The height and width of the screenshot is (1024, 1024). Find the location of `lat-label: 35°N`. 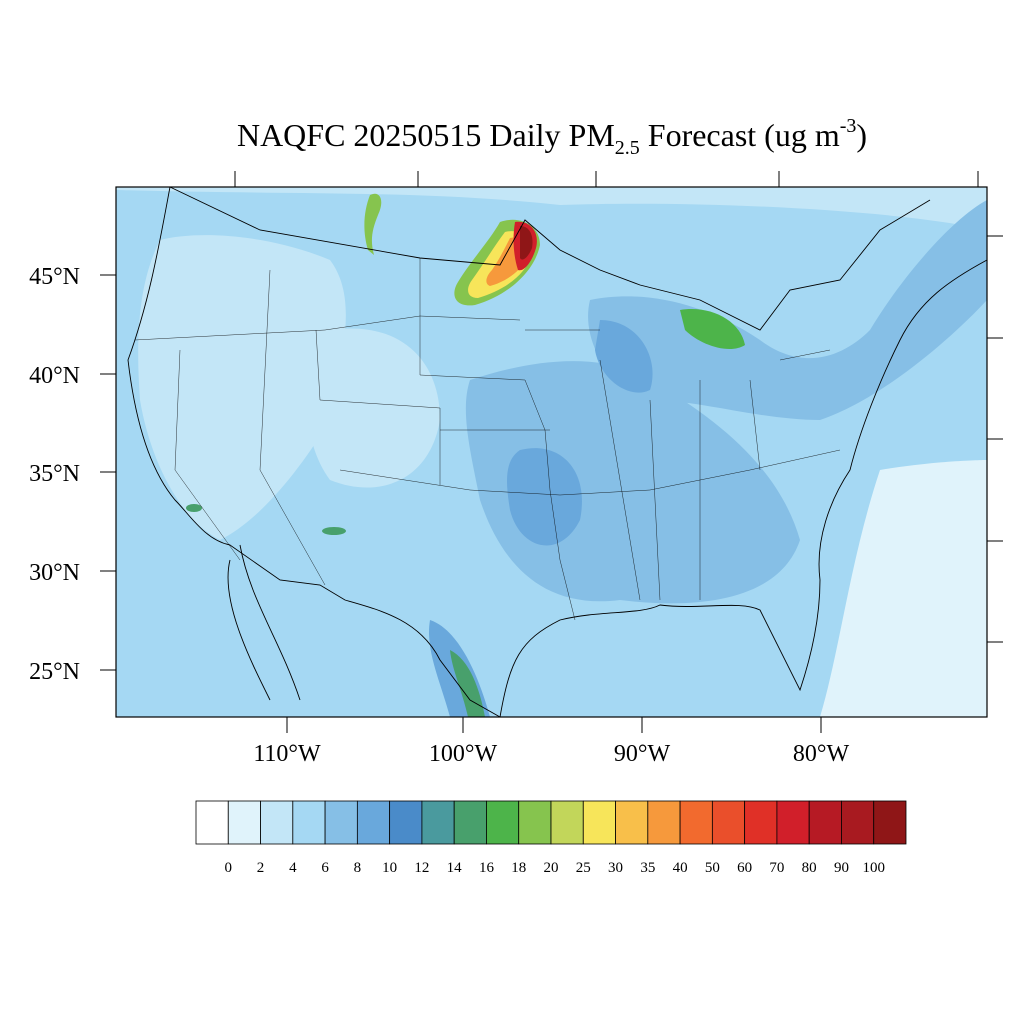

lat-label: 35°N is located at coordinates (54, 474).